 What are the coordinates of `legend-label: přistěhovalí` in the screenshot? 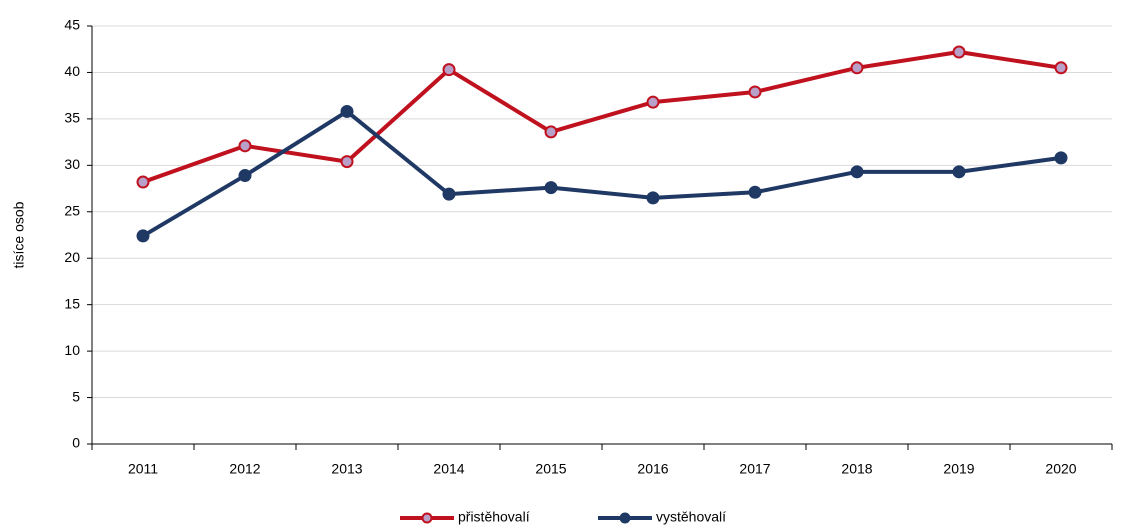 It's located at (494, 517).